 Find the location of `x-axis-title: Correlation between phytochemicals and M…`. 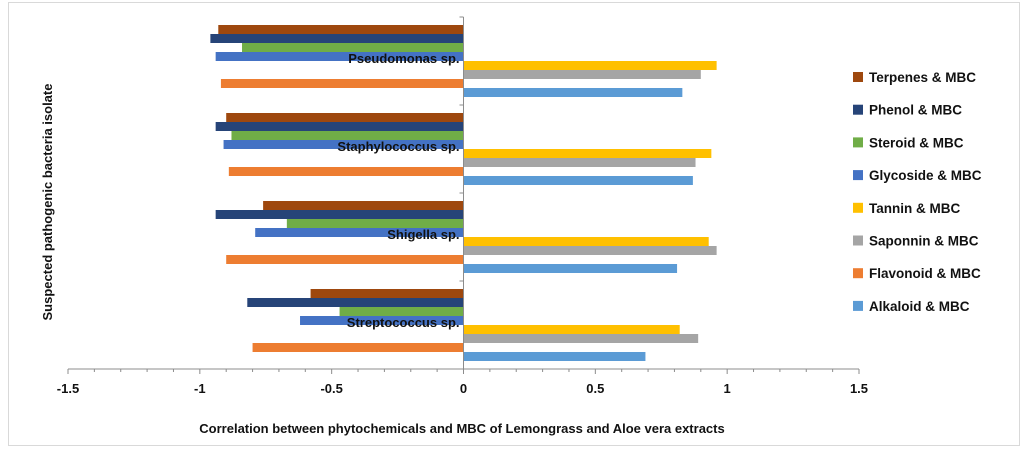

x-axis-title: Correlation between phytochemicals and M… is located at coordinates (461, 428).